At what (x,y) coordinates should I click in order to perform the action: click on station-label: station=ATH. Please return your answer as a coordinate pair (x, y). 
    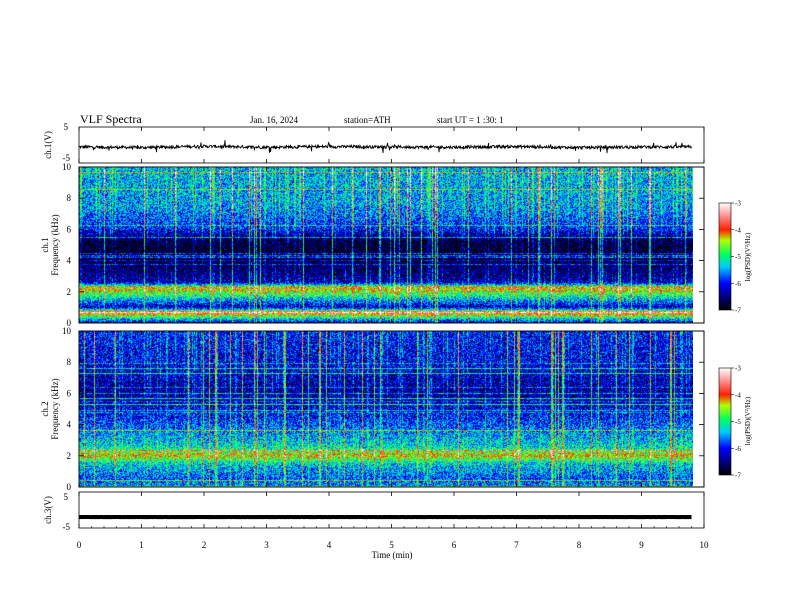
    Looking at the image, I should click on (367, 120).